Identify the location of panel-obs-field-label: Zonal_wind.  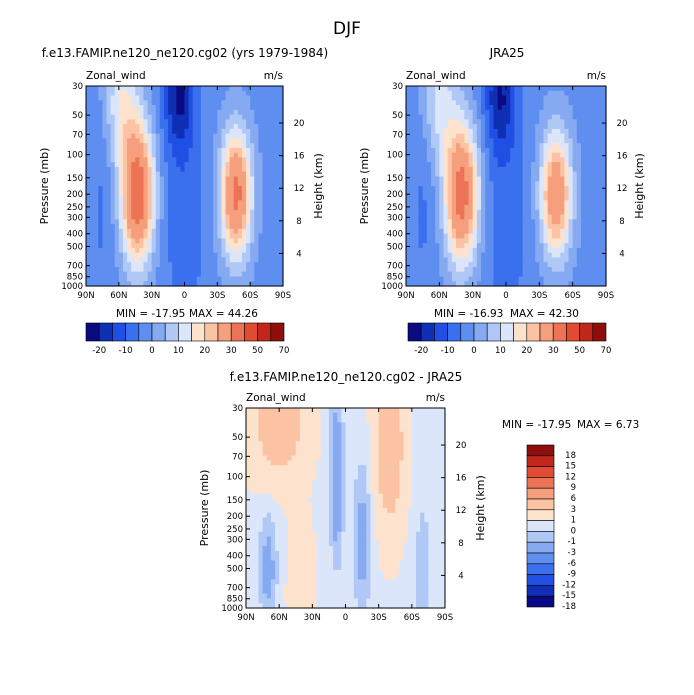
(436, 76).